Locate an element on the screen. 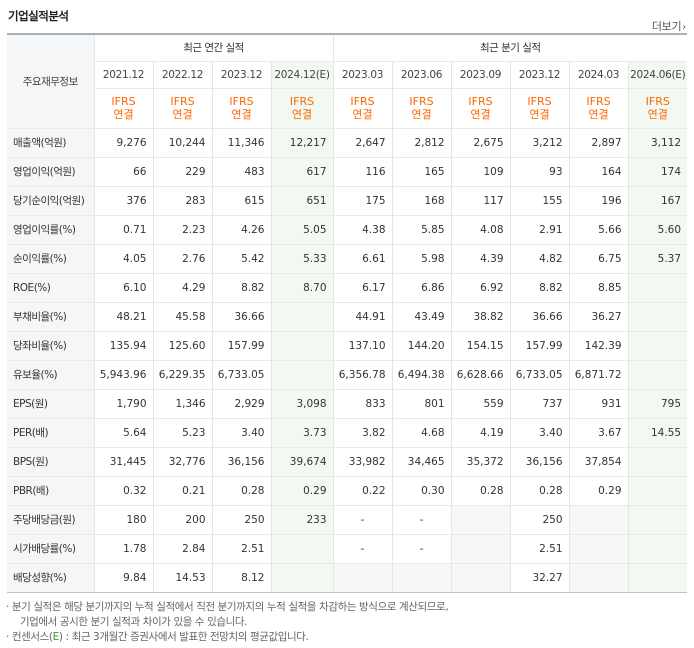 The height and width of the screenshot is (648, 694). value-cell: 196 is located at coordinates (599, 201).